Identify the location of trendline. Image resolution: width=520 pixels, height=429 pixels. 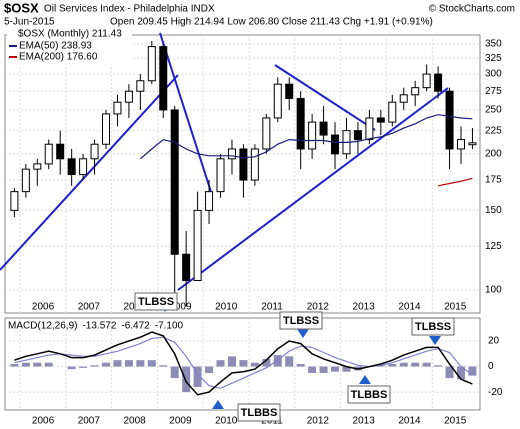
(186, 114).